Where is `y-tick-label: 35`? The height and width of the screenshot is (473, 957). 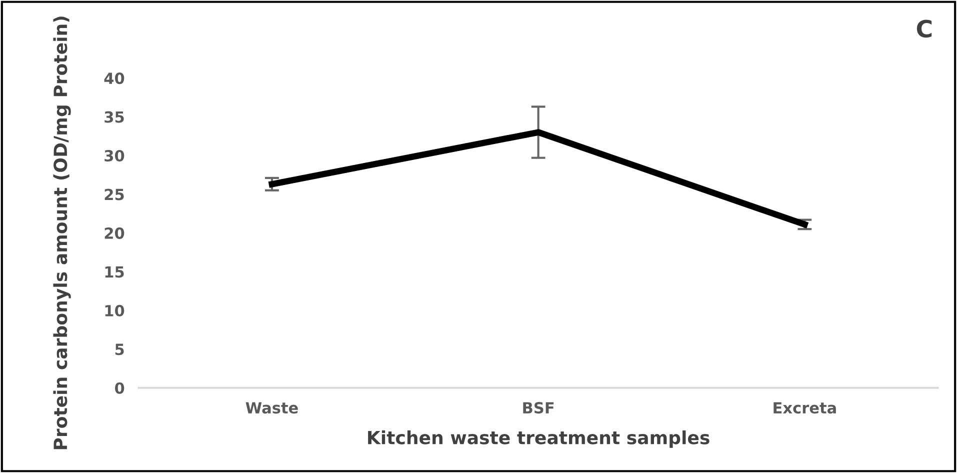 y-tick-label: 35 is located at coordinates (114, 117).